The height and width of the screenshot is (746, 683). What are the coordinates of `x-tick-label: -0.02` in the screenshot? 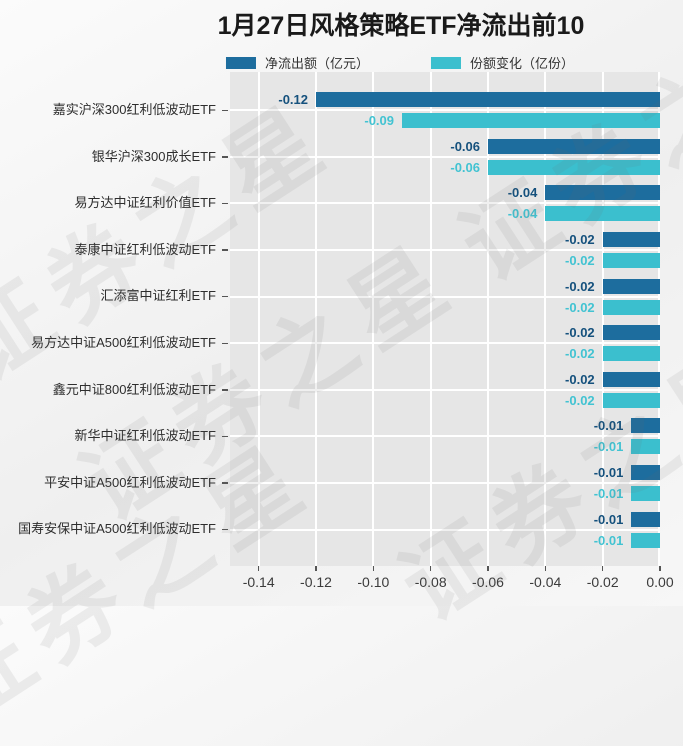 It's located at (602, 582).